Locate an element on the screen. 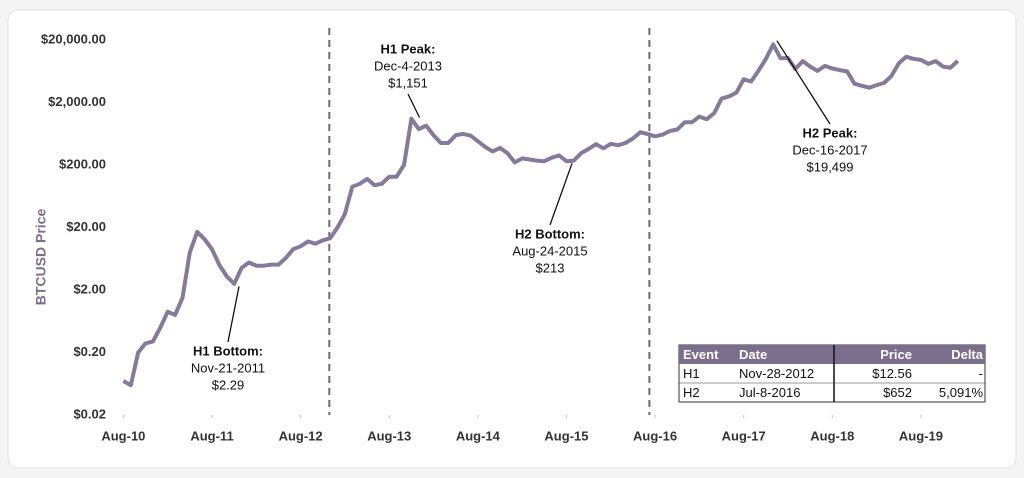  x-tick-label: Aug-14 is located at coordinates (478, 435).